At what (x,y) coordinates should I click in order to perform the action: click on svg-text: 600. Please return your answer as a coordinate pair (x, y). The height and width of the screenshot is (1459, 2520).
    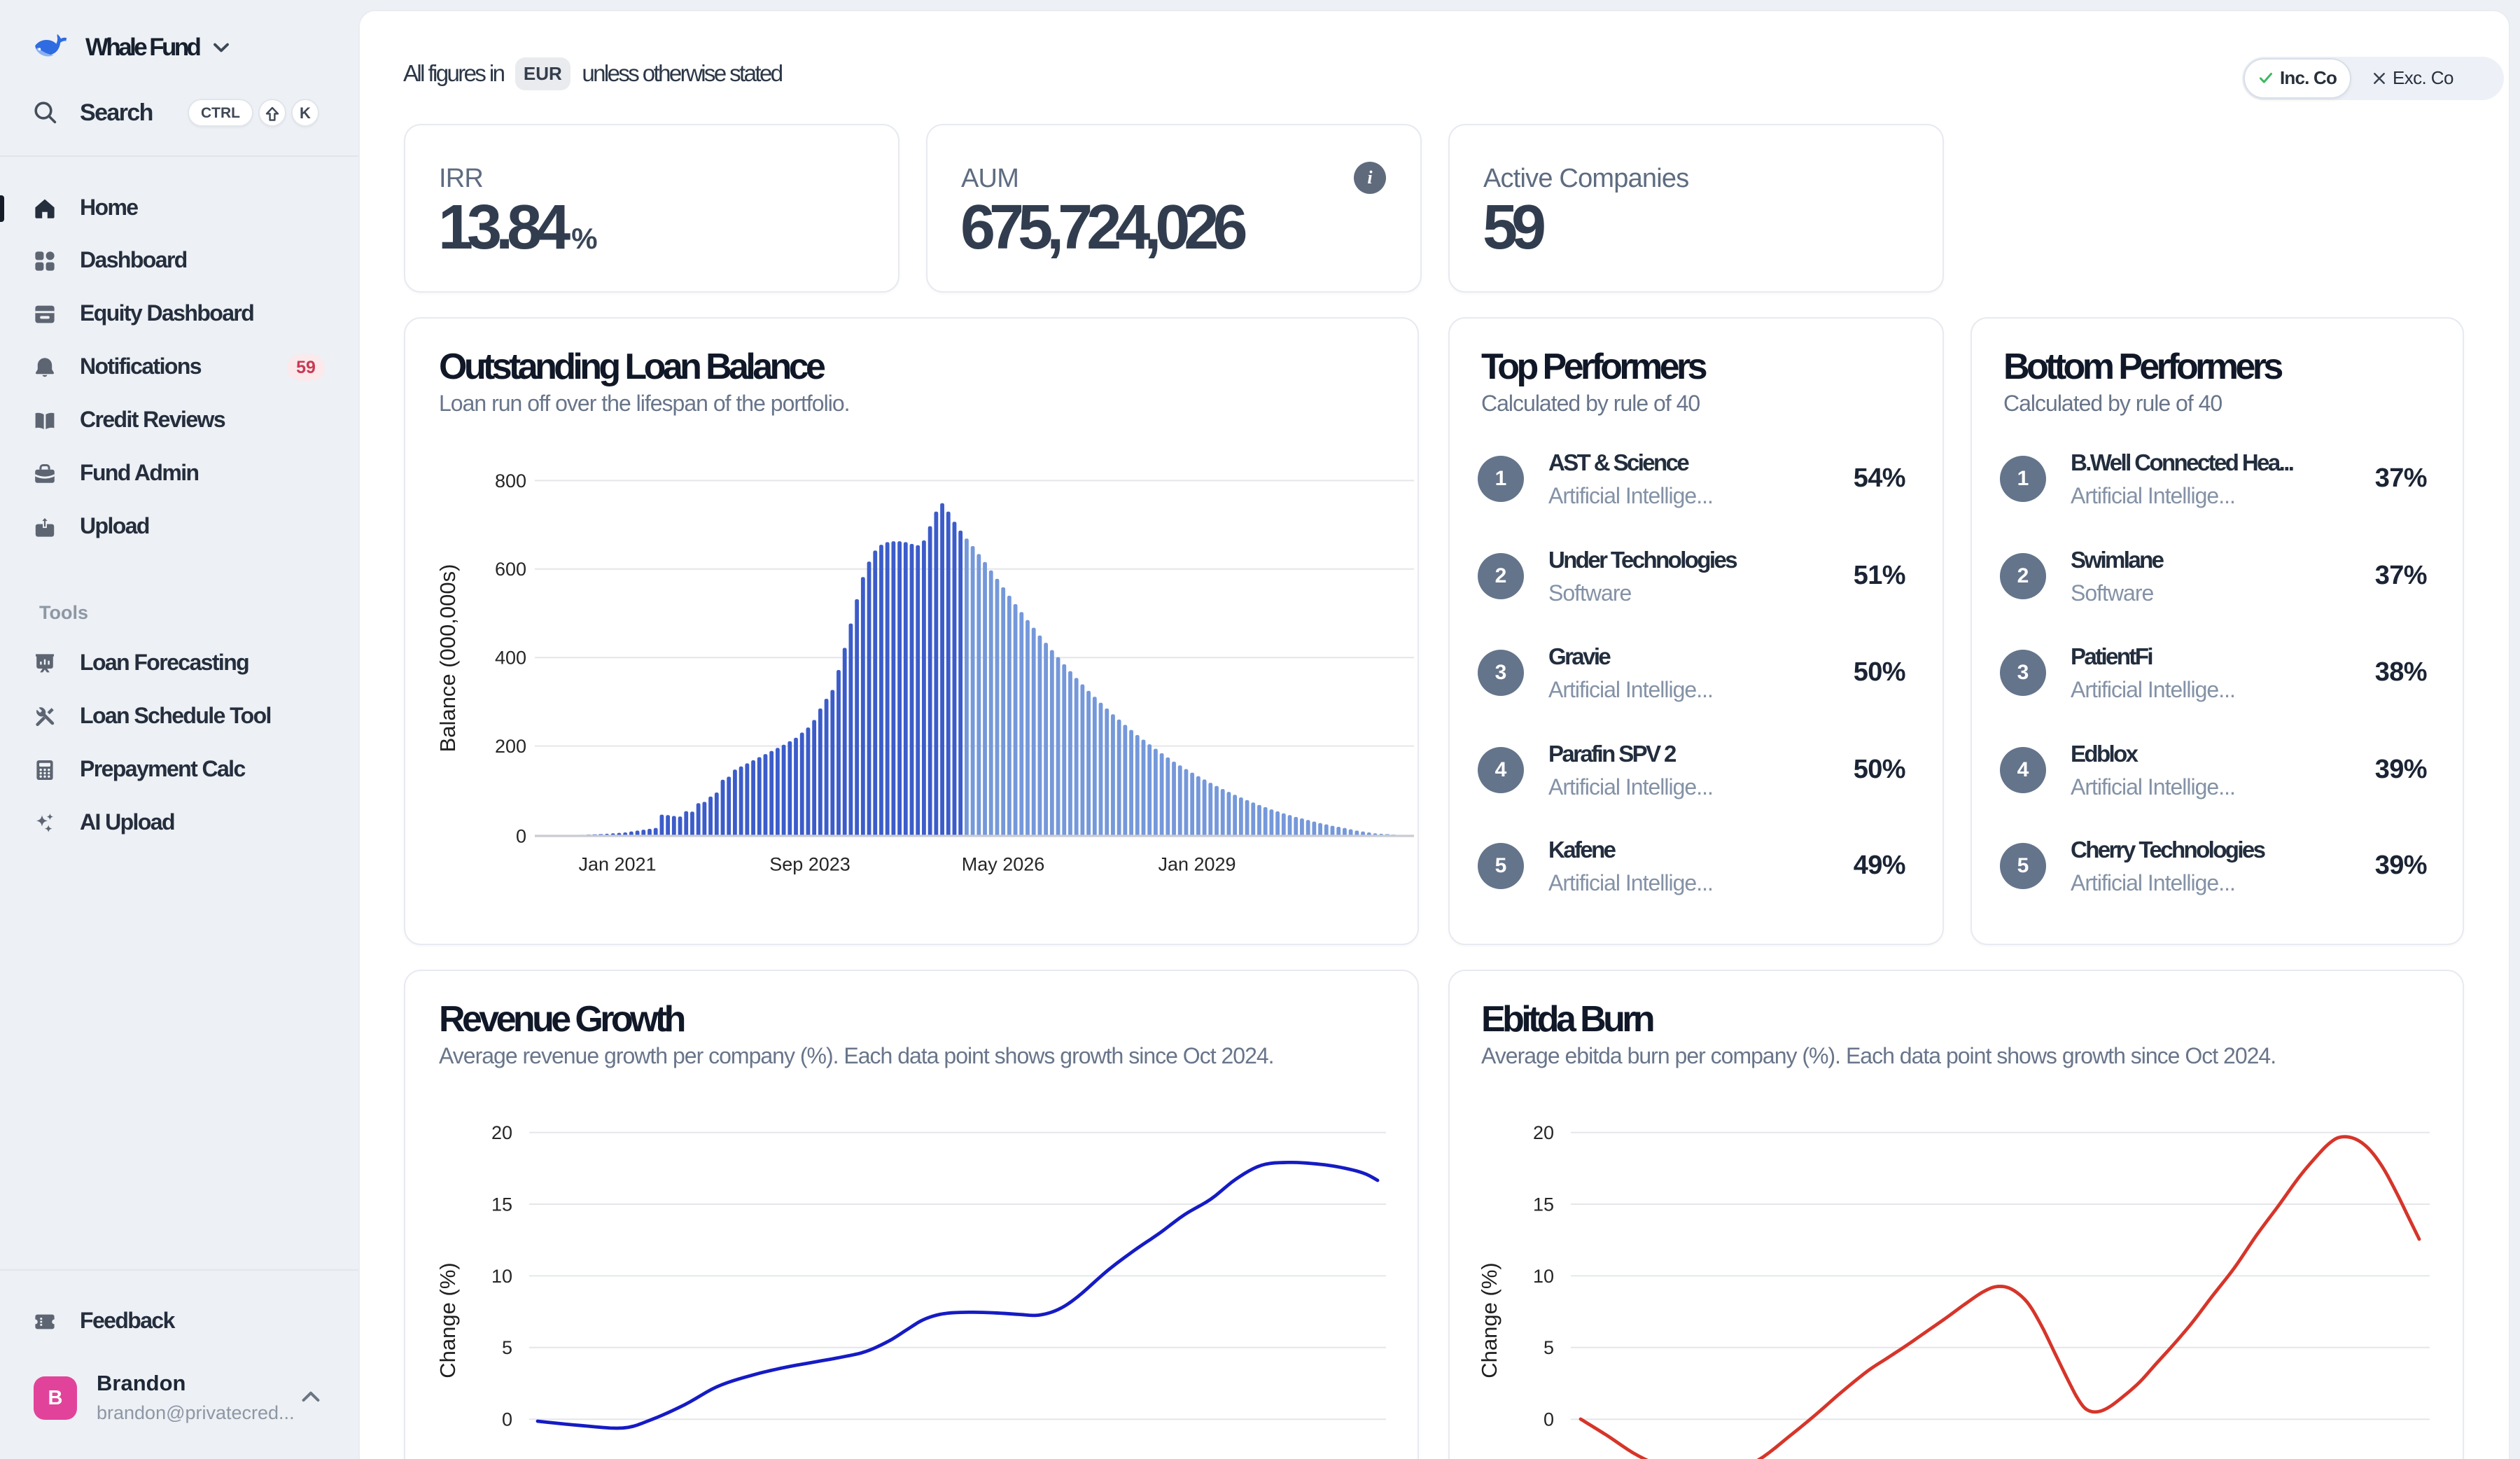
    Looking at the image, I should click on (510, 569).